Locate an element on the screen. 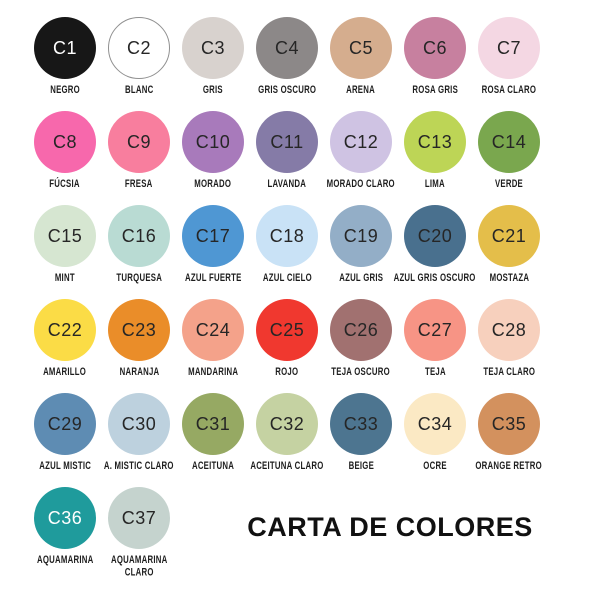  color-circle: C23 is located at coordinates (139, 330).